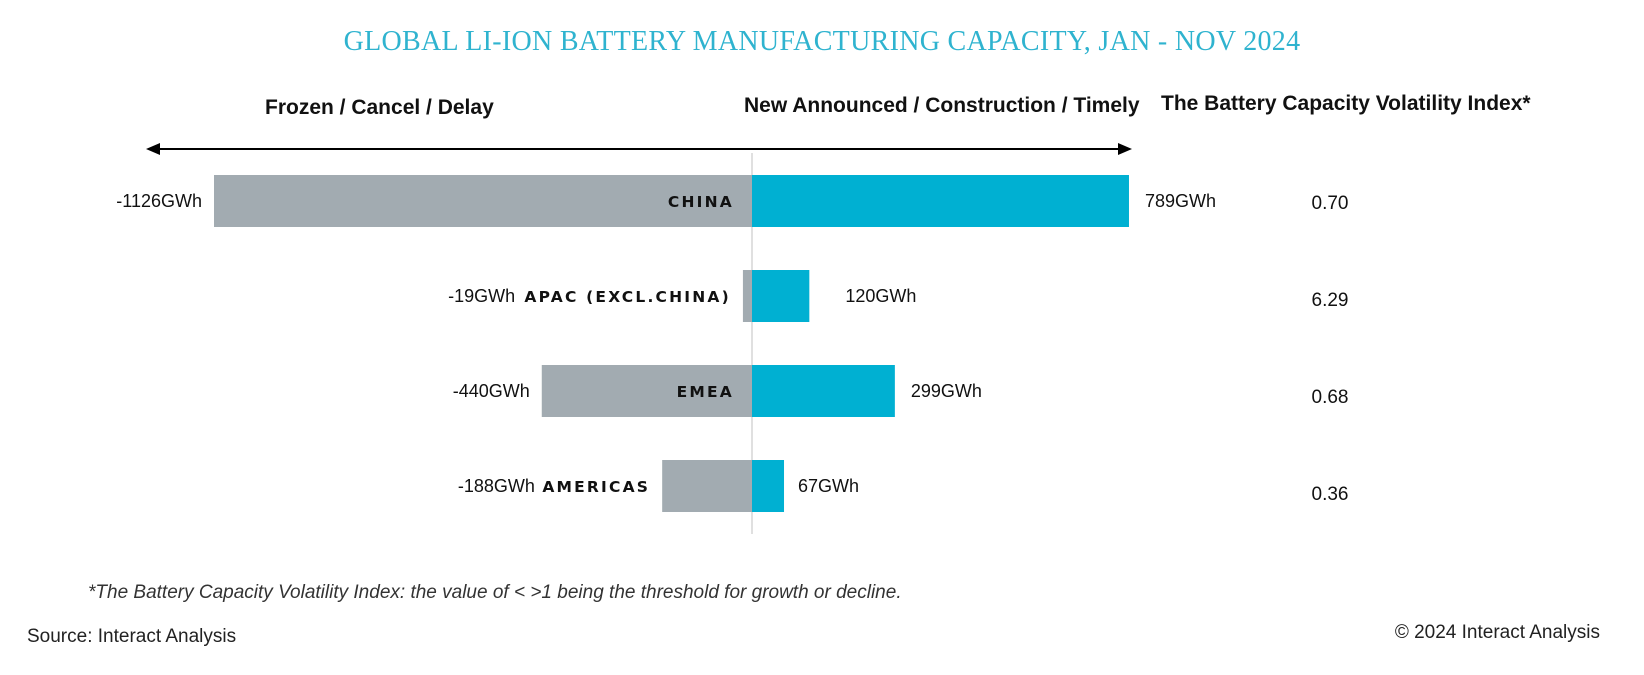  What do you see at coordinates (153, 149) in the screenshot?
I see `arrow-head-left` at bounding box center [153, 149].